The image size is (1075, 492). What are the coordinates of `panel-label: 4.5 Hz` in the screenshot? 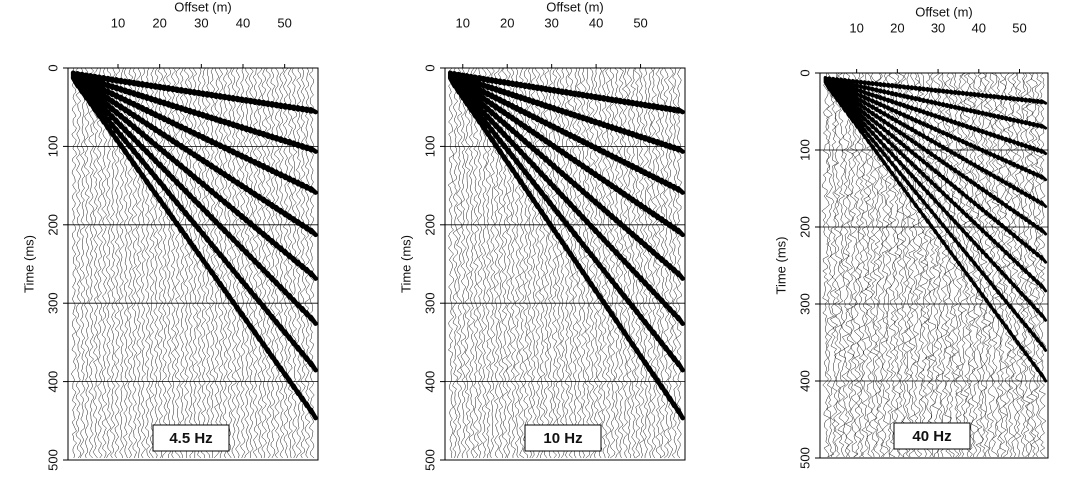 It's located at (190, 438).